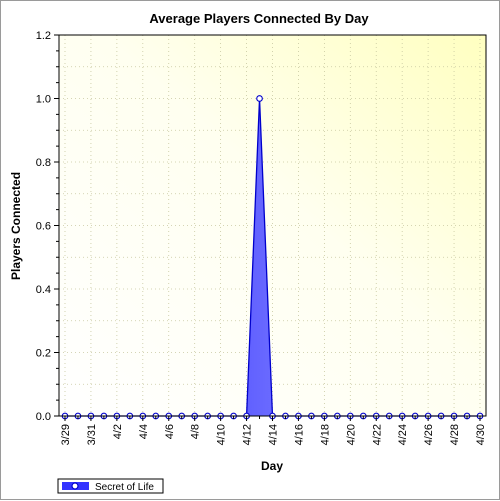  Describe the element at coordinates (429, 434) in the screenshot. I see `x-tick-label: 4/26` at that location.